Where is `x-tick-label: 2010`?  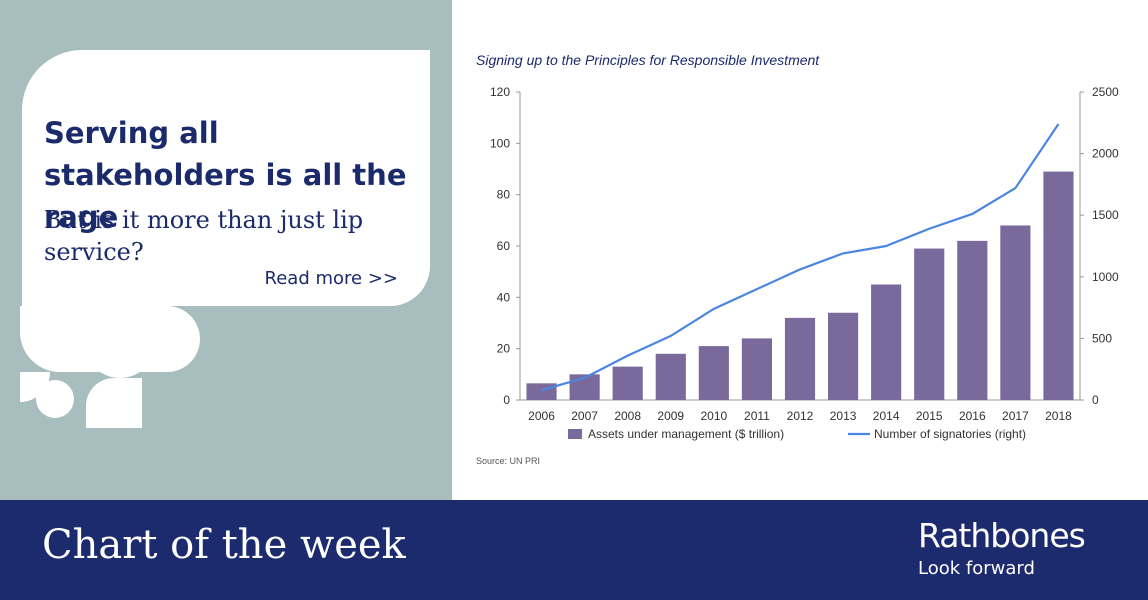 x-tick-label: 2010 is located at coordinates (713, 416).